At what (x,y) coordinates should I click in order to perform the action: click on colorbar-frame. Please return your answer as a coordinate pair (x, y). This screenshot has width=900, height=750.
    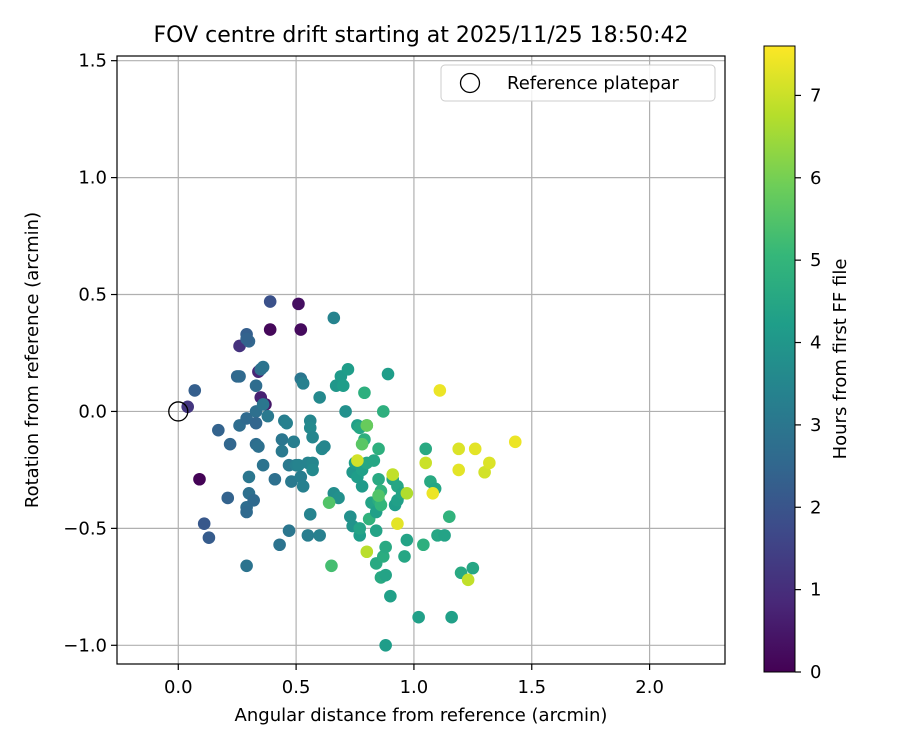
    Looking at the image, I should click on (779, 359).